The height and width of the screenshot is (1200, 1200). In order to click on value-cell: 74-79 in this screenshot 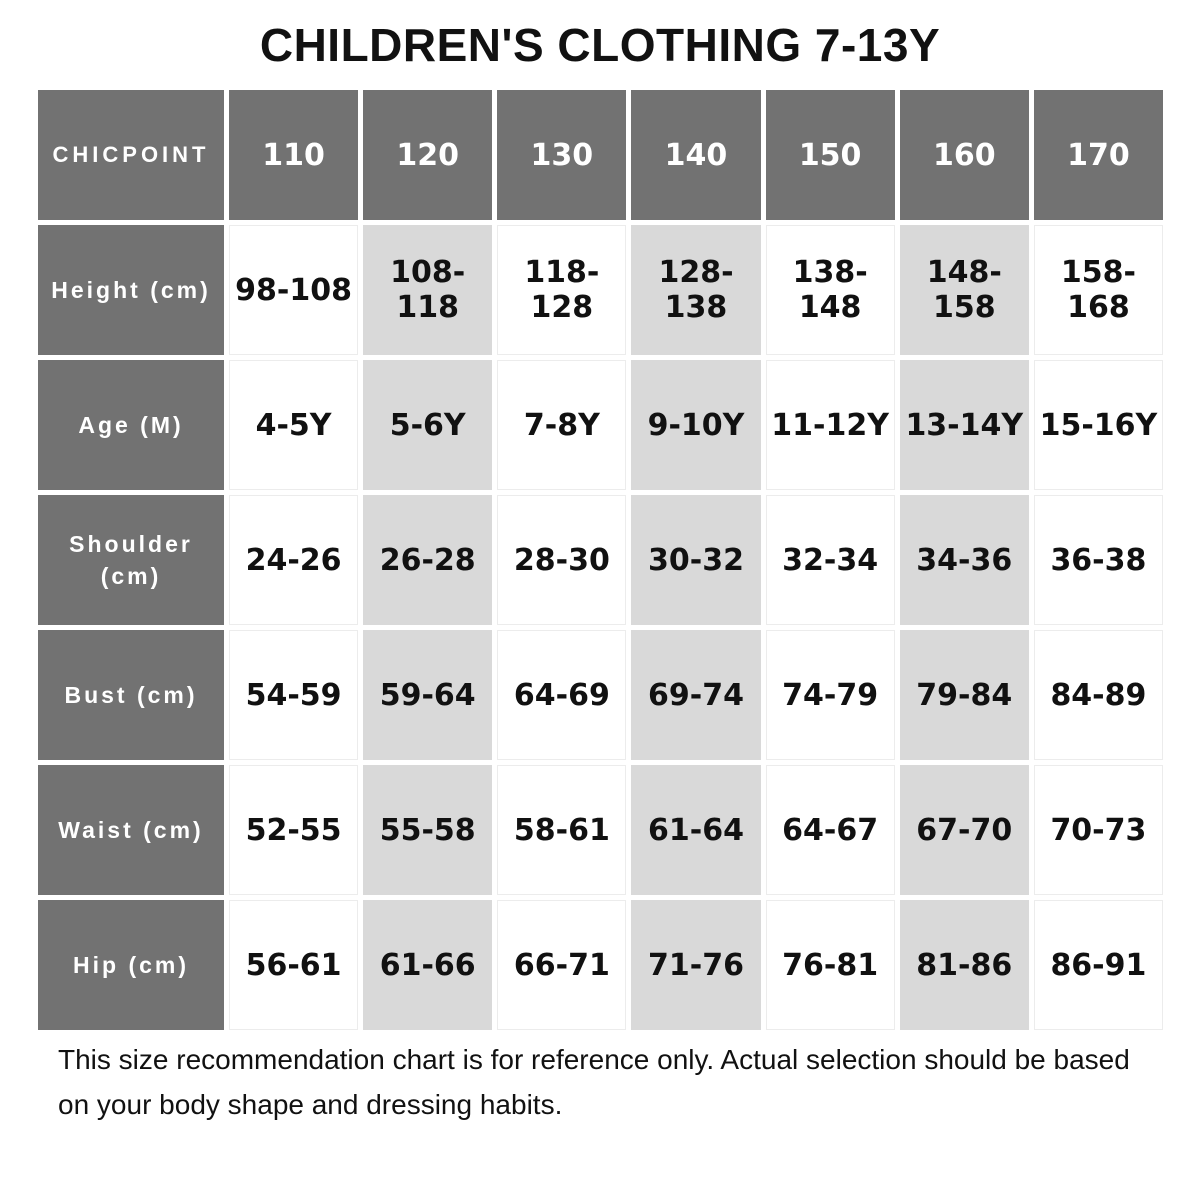, I will do `click(830, 695)`.